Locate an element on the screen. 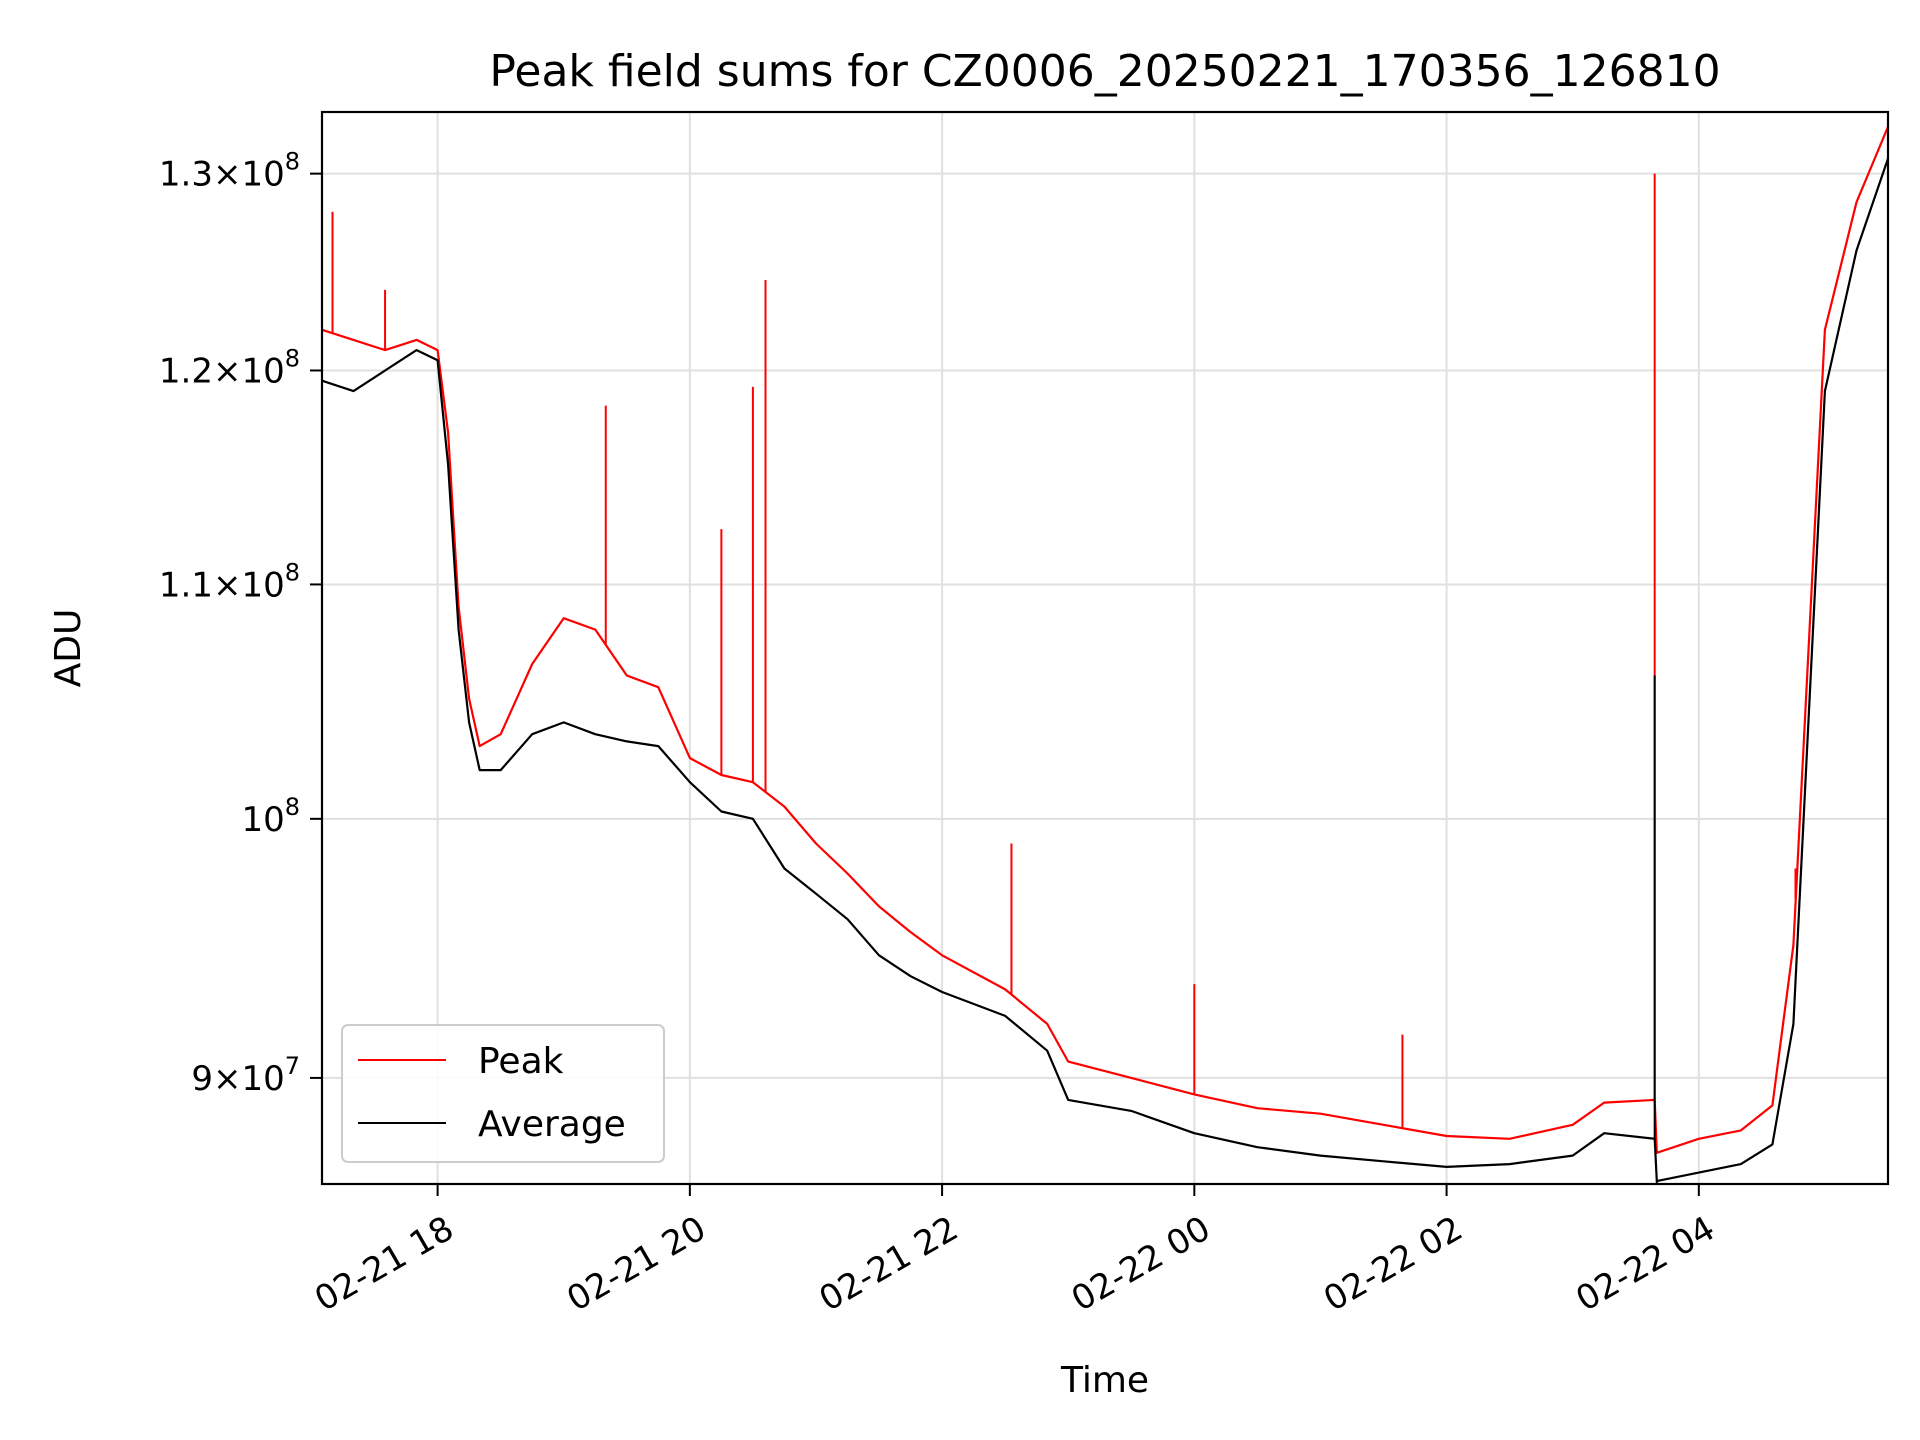 This screenshot has height=1440, width=1920. y-tick-label: 1.3×10⁸ is located at coordinates (229, 171).